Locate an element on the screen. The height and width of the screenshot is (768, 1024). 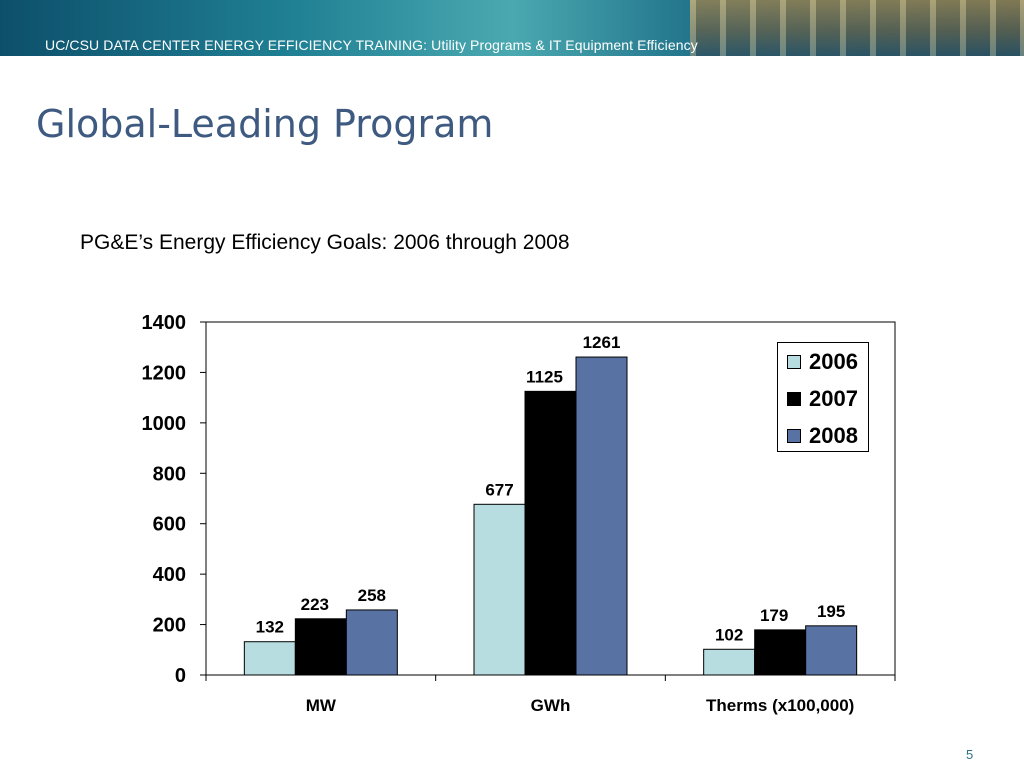
data-label: 102 is located at coordinates (729, 634).